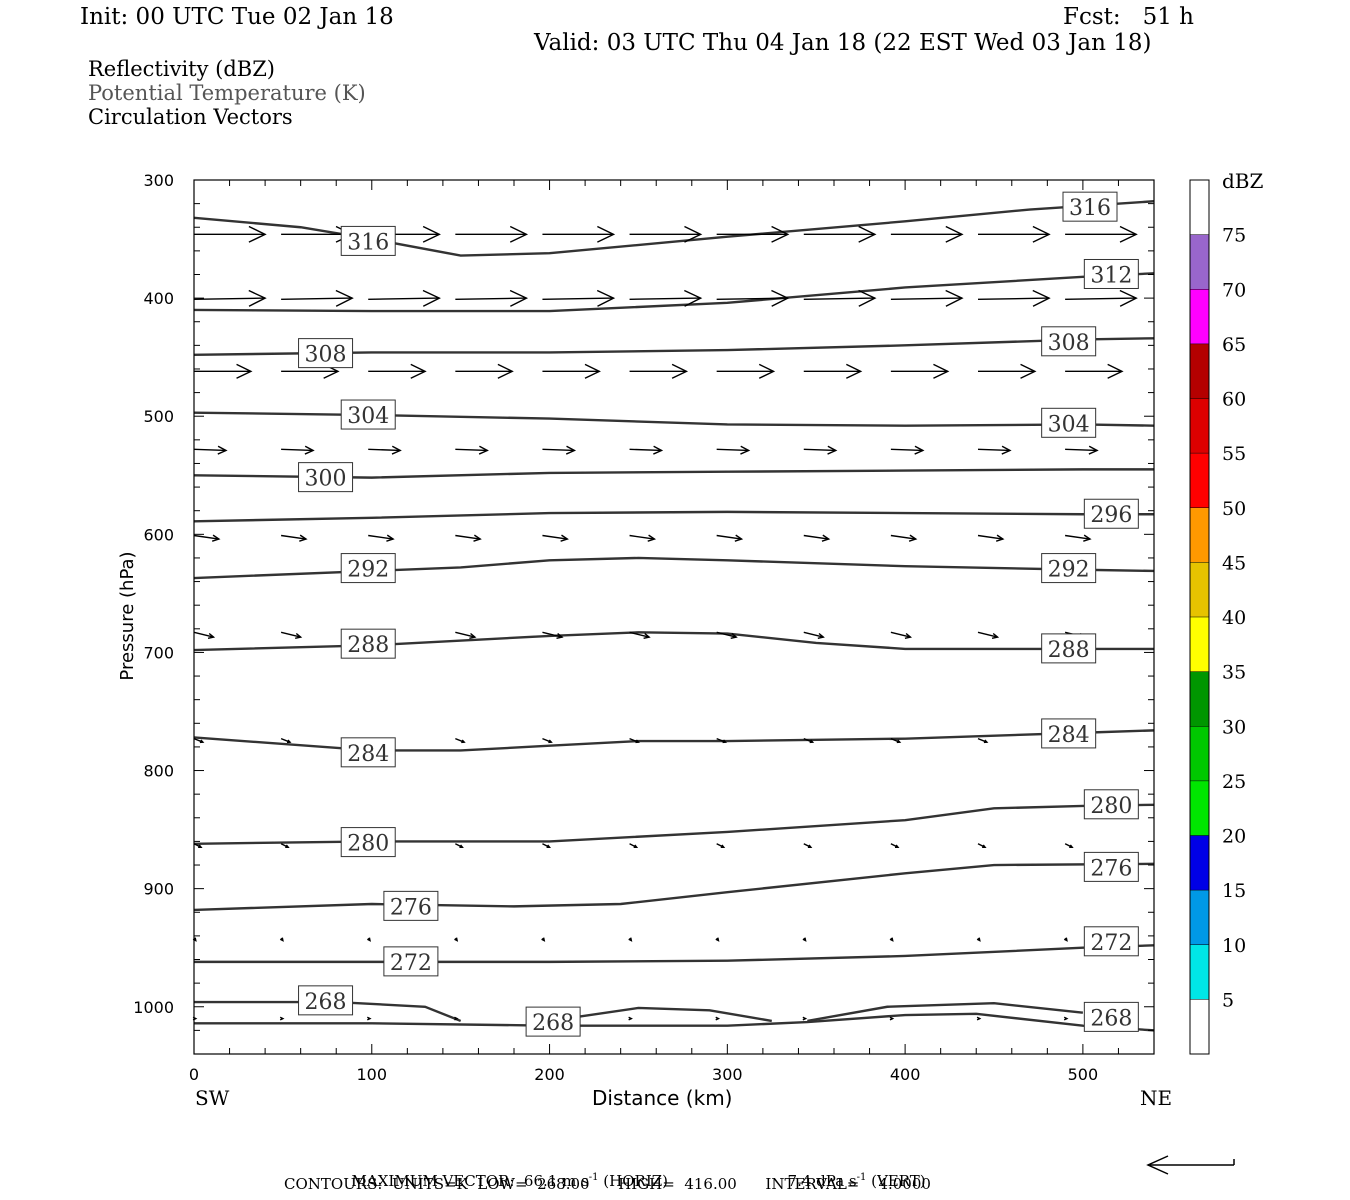 Image resolution: width=1350 pixels, height=1200 pixels. I want to click on x-tick-label: 100, so click(372, 1074).